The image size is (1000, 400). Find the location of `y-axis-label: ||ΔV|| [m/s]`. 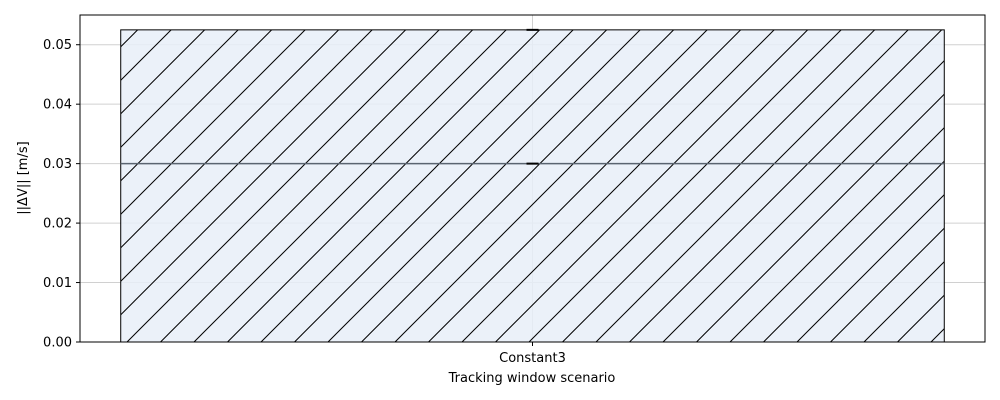

y-axis-label: ||ΔV|| [m/s] is located at coordinates (23, 177).